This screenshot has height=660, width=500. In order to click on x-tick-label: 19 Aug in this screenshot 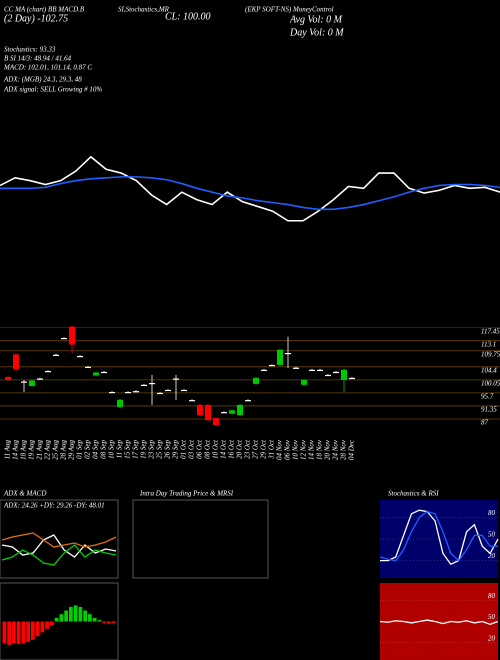, I will do `click(32, 450)`.